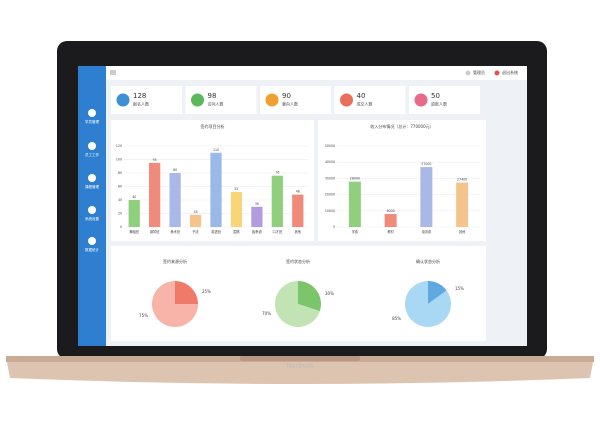  What do you see at coordinates (216, 150) in the screenshot?
I see `value-label: 110` at bounding box center [216, 150].